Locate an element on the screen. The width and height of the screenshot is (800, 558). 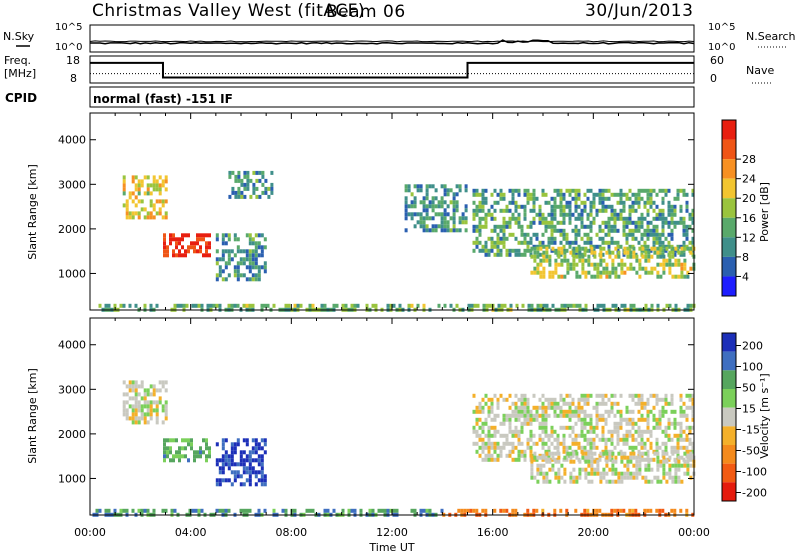
velocity-y-axis-label: Slant Range [km] is located at coordinates (32, 416).